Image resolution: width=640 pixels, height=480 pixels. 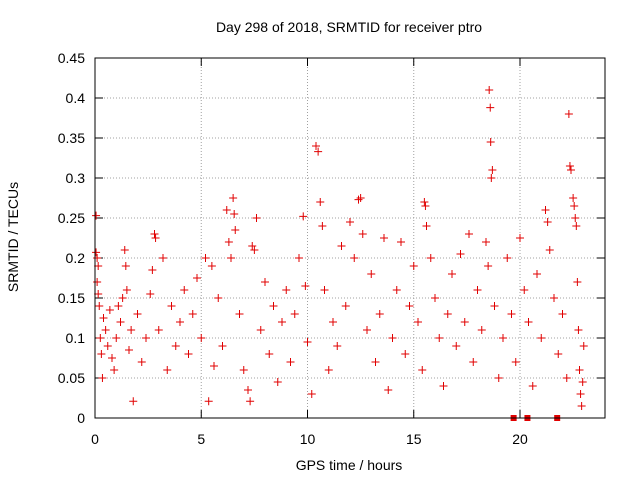 What do you see at coordinates (71, 218) in the screenshot?
I see `y-tick-label: 0.25` at bounding box center [71, 218].